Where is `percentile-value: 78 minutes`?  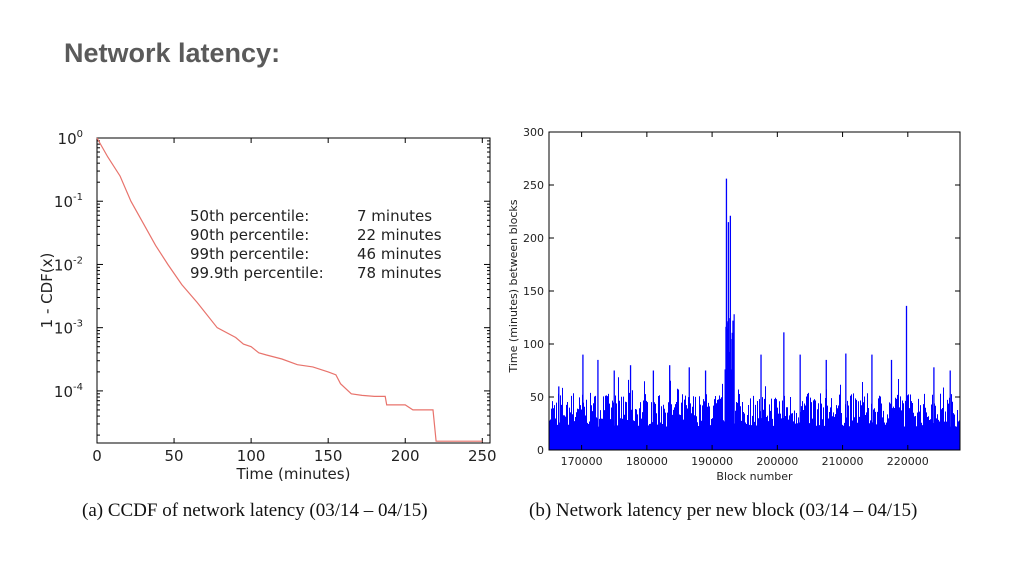
percentile-value: 78 minutes is located at coordinates (399, 273).